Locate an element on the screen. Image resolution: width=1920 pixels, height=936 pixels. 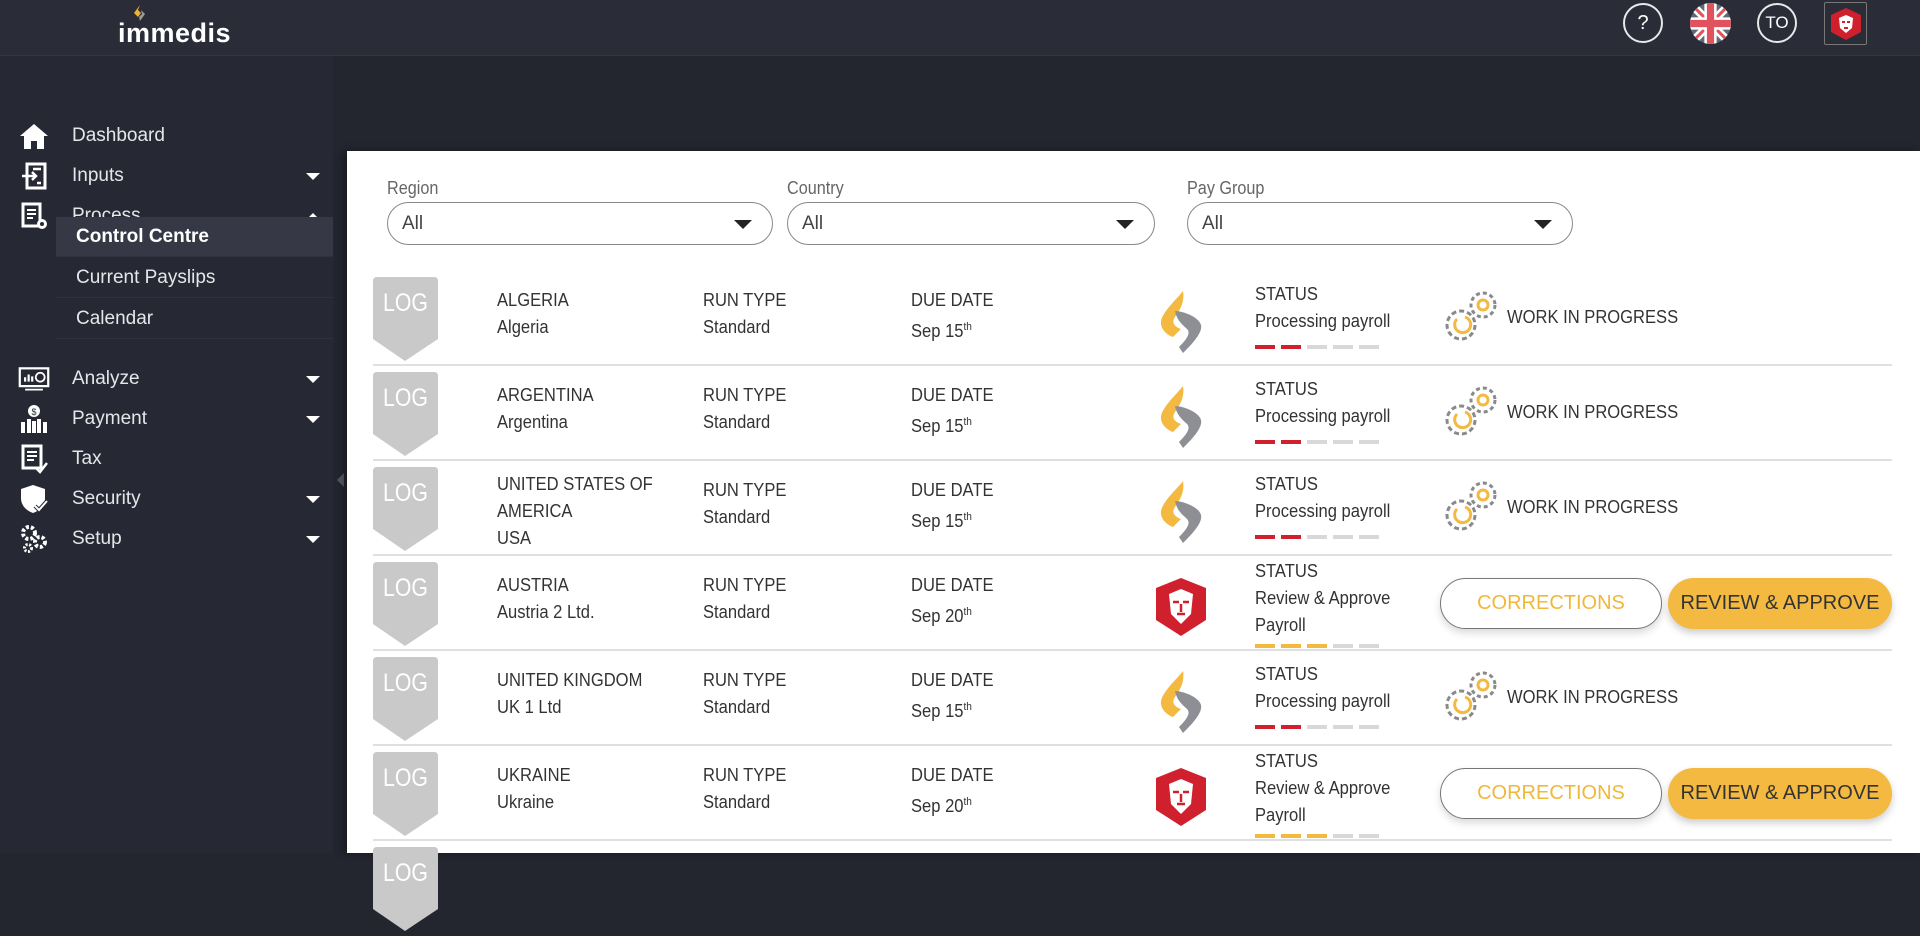
due-date-value: Sep 15 is located at coordinates (937, 521).